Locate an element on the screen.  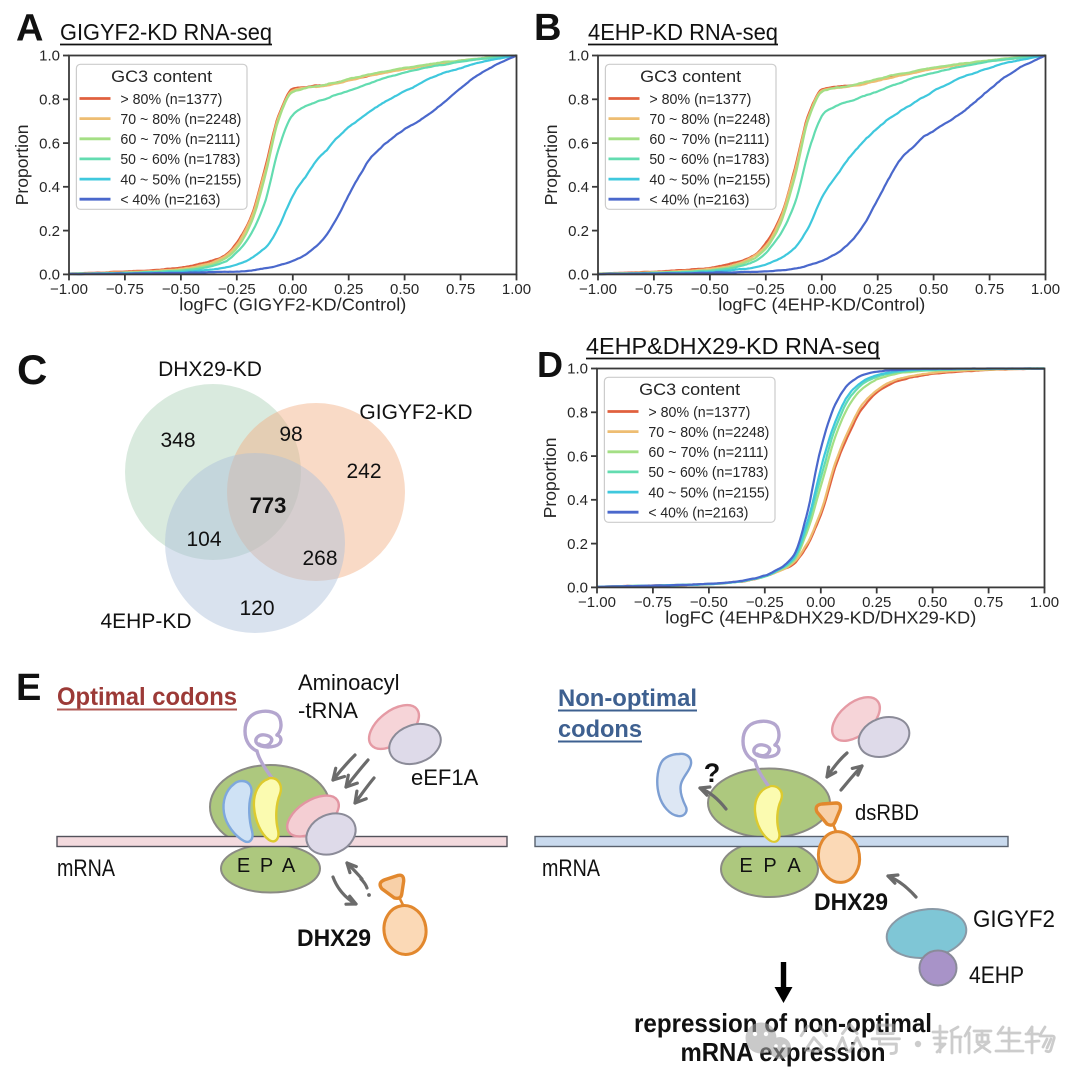
svg-text: Optimal codons is located at coordinates (147, 697).